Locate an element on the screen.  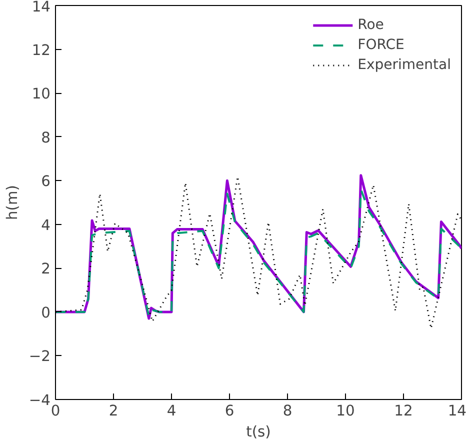
legend-label: Experimental is located at coordinates (404, 65).